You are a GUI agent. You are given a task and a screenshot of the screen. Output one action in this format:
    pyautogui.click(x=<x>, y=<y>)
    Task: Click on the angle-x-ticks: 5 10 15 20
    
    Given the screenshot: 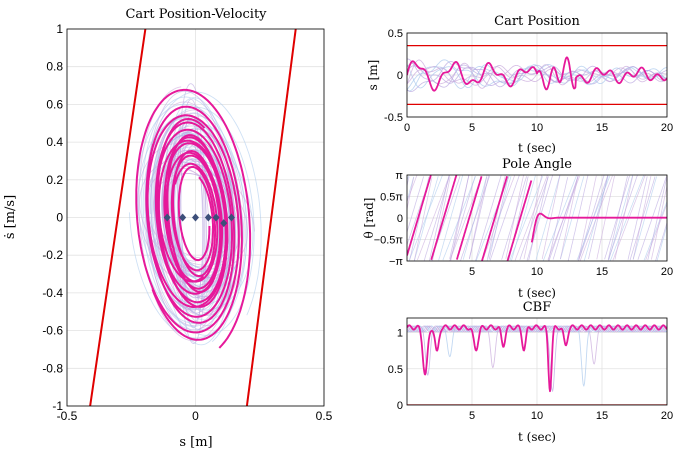 What is the action you would take?
    pyautogui.click(x=571, y=272)
    